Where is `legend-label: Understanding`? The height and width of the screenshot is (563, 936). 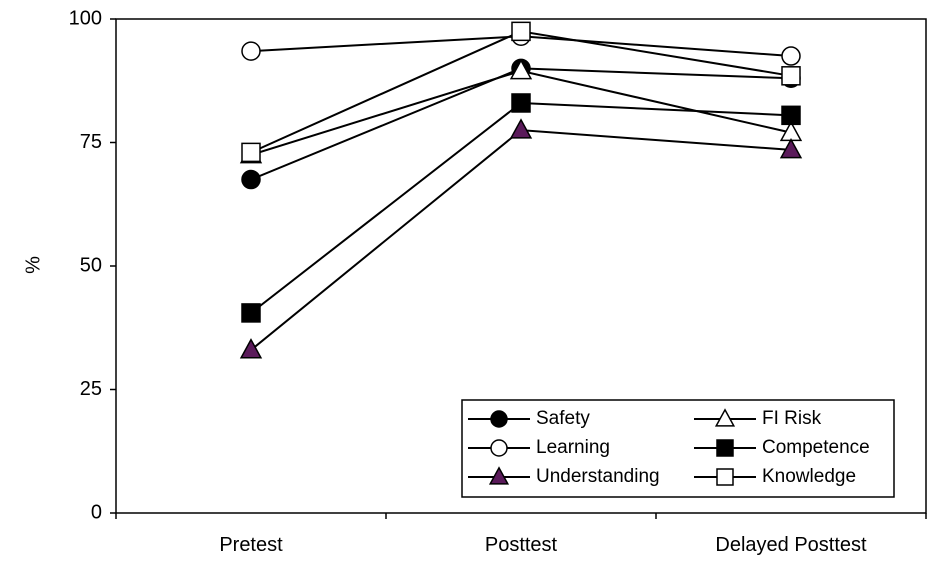 legend-label: Understanding is located at coordinates (598, 476).